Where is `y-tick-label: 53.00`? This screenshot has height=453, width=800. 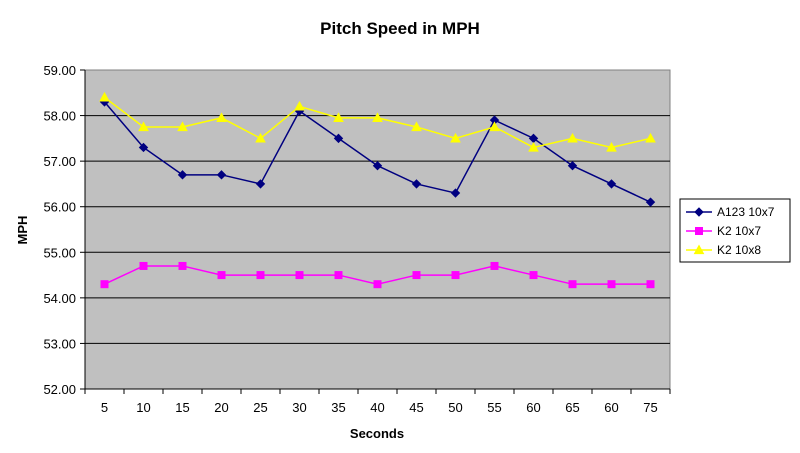
y-tick-label: 53.00 is located at coordinates (59, 343).